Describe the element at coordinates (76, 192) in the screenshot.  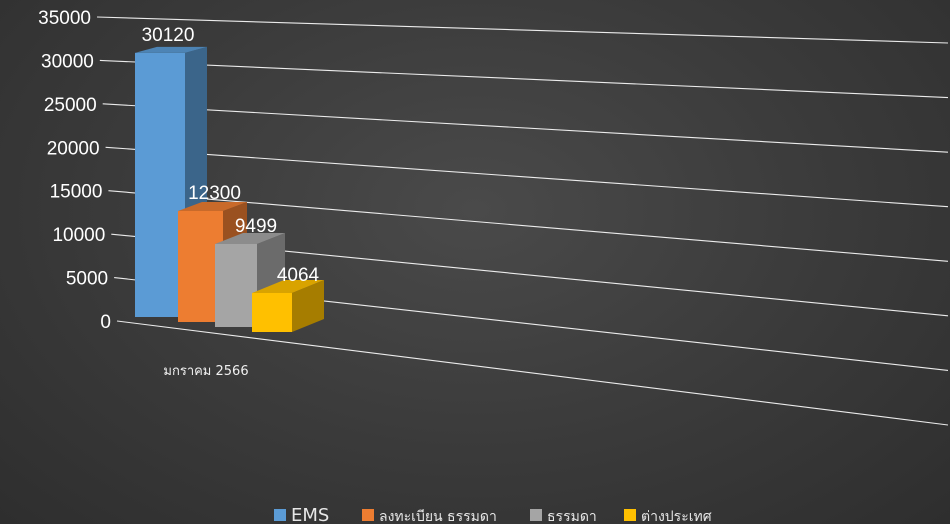
I see `y-tick-label: 15000` at that location.